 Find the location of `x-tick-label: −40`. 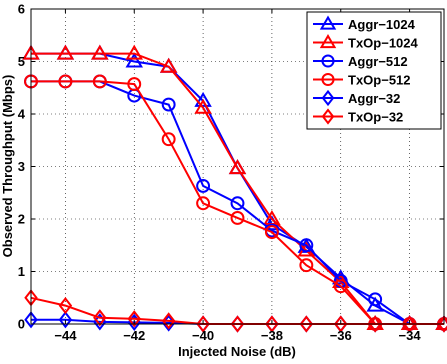

x-tick-label: −40 is located at coordinates (203, 335).